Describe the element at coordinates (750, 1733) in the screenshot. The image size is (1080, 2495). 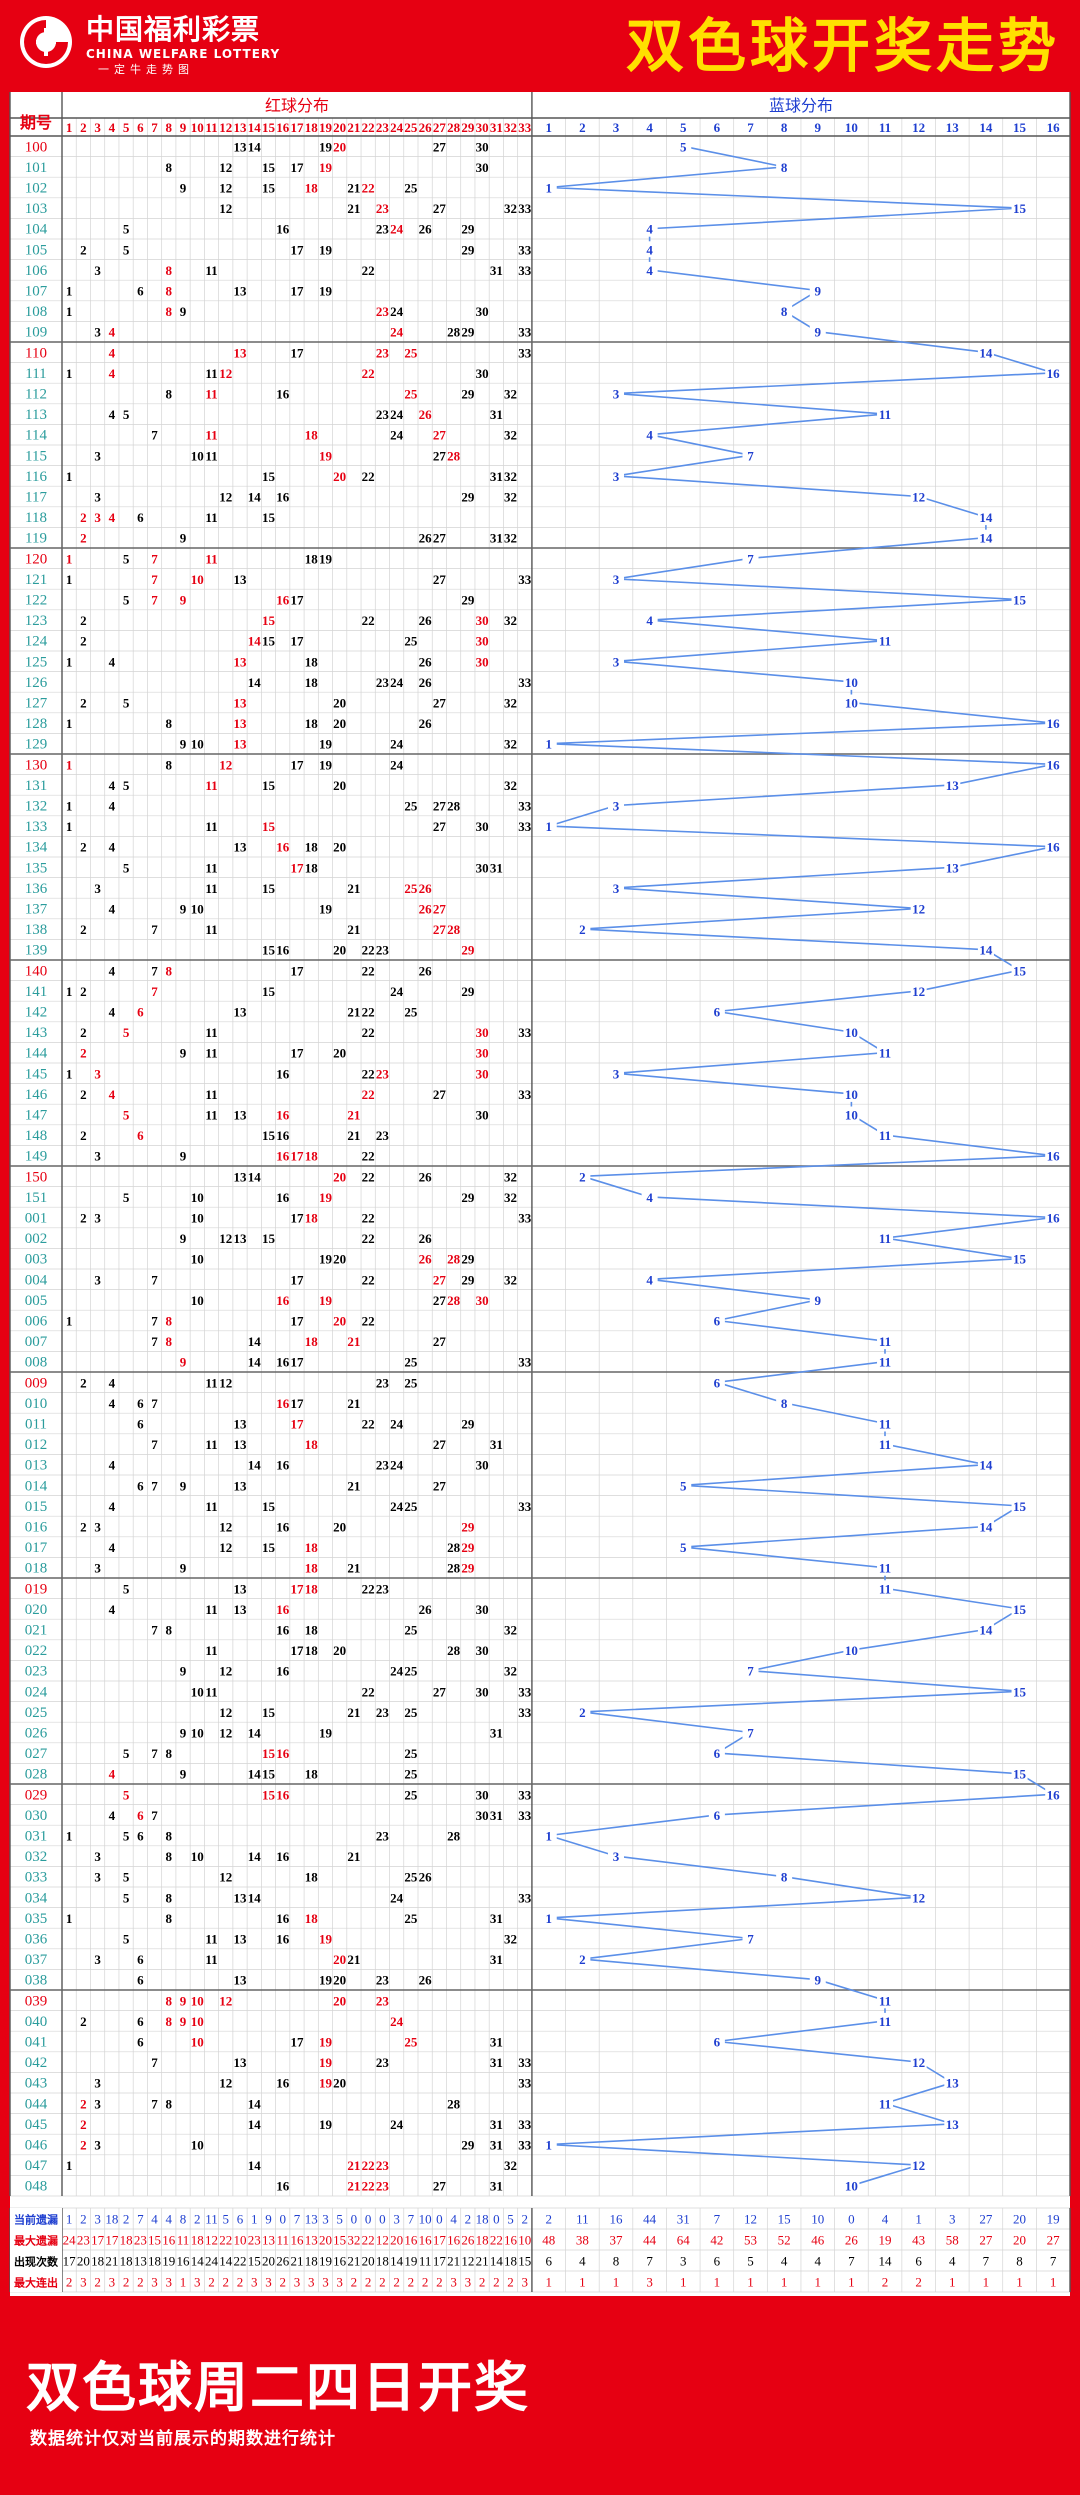
I see `blue-ball-number: 7` at that location.